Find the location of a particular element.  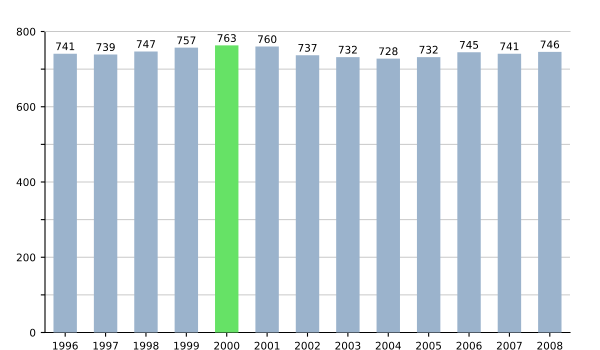

x-tick-label: 2006 is located at coordinates (469, 346).